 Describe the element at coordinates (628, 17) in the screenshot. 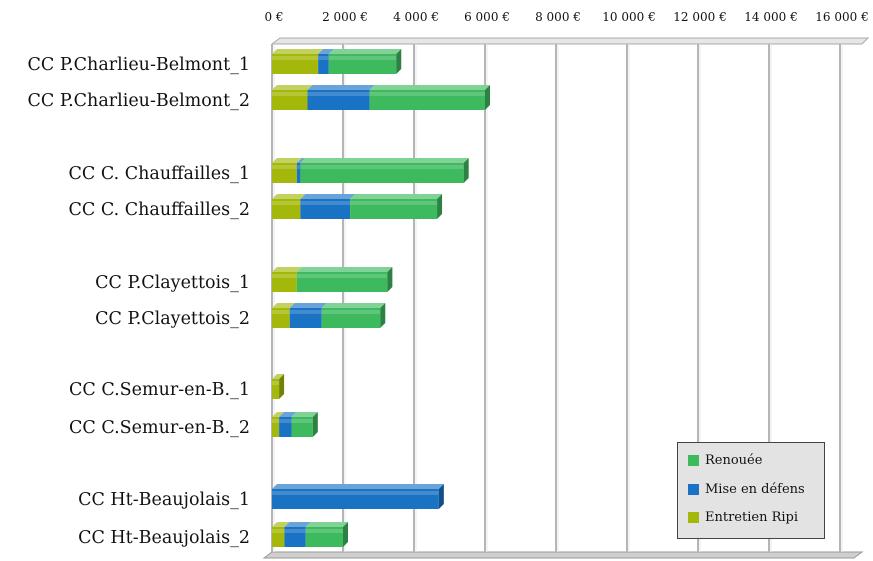

I see `x-tick-label: 10 000 €` at that location.